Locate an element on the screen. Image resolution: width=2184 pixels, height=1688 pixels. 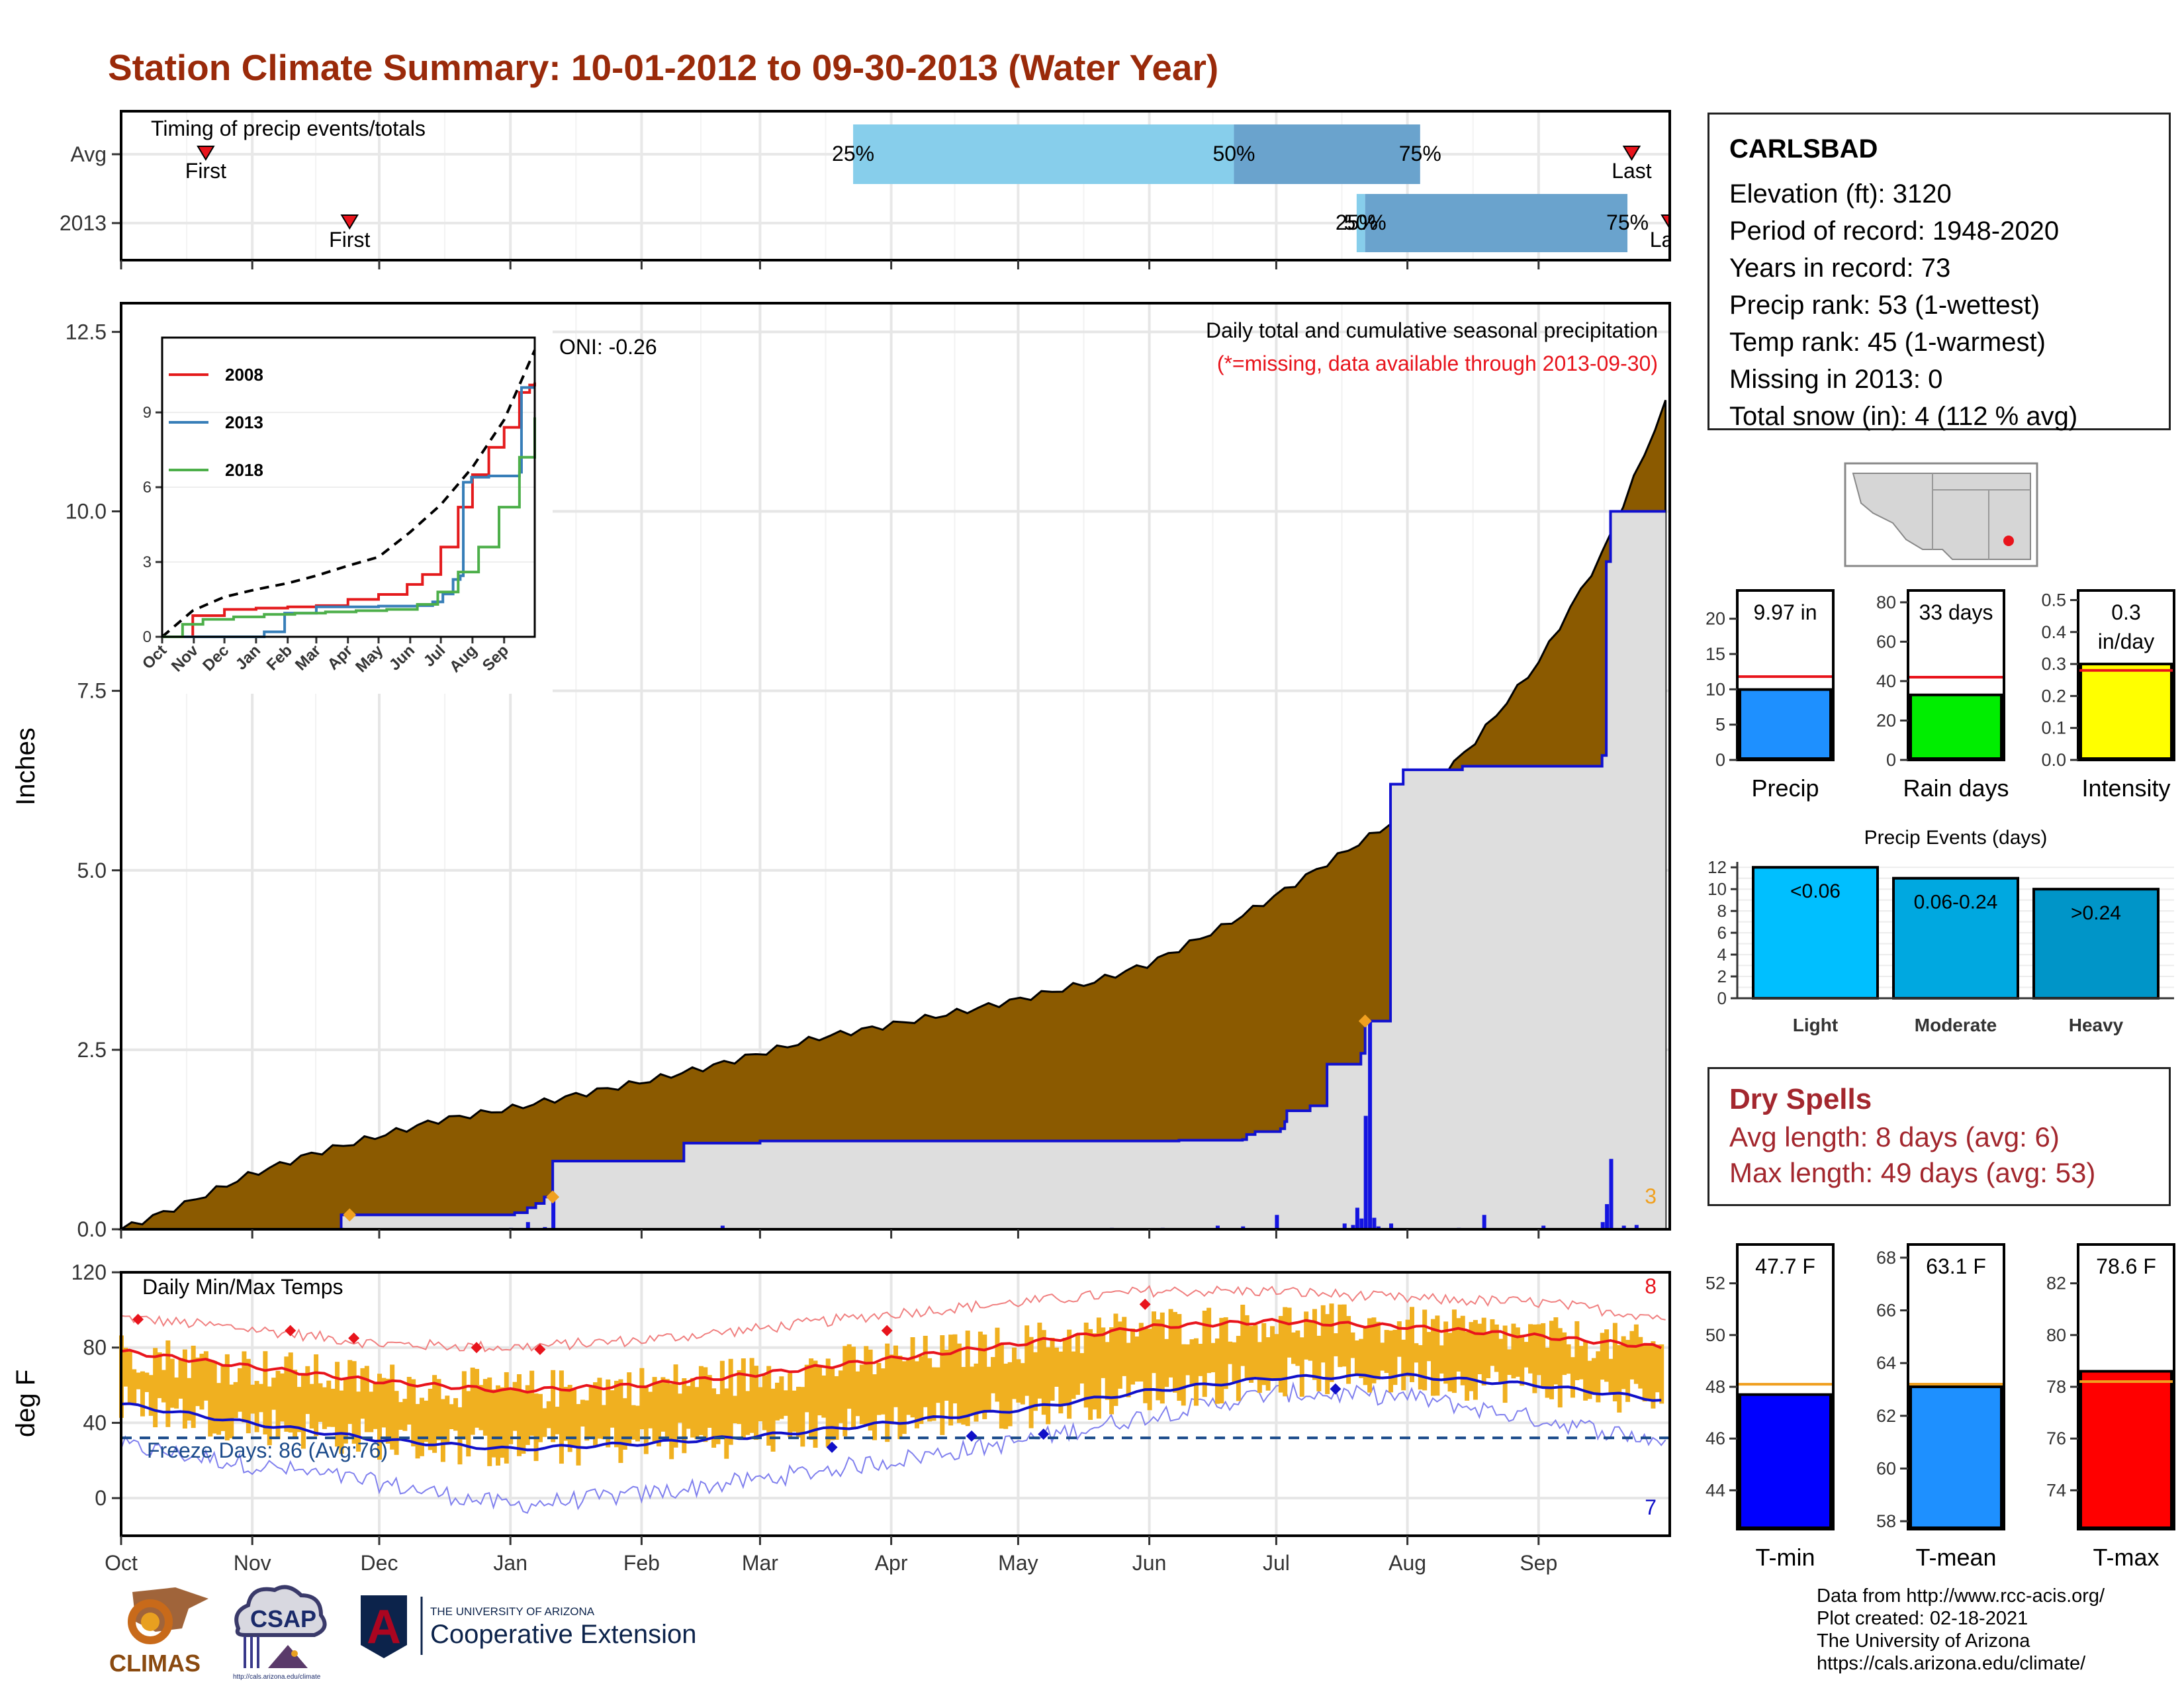
timing-bar-q50-q75 is located at coordinates (1496, 223).